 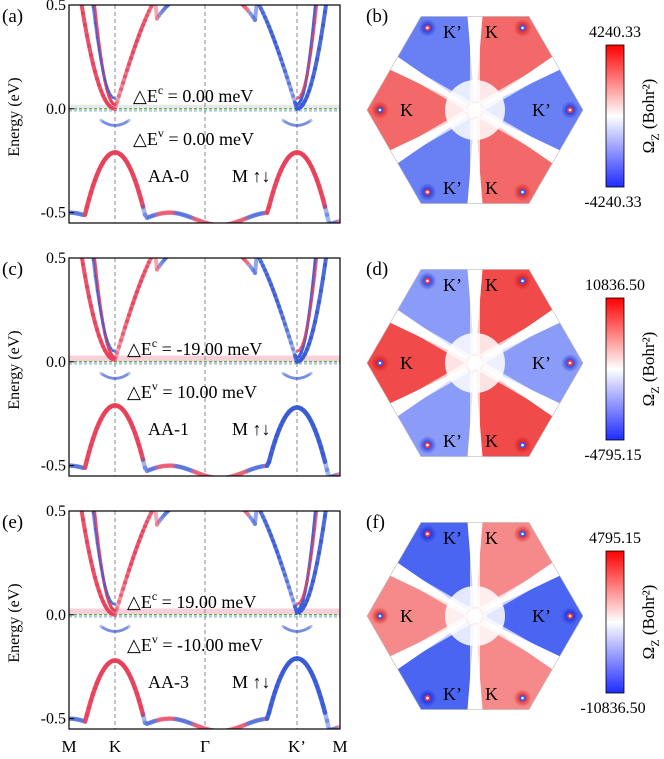 I want to click on delta-ec-annotation: △Ec = 0.00 meV, so click(x=193, y=94).